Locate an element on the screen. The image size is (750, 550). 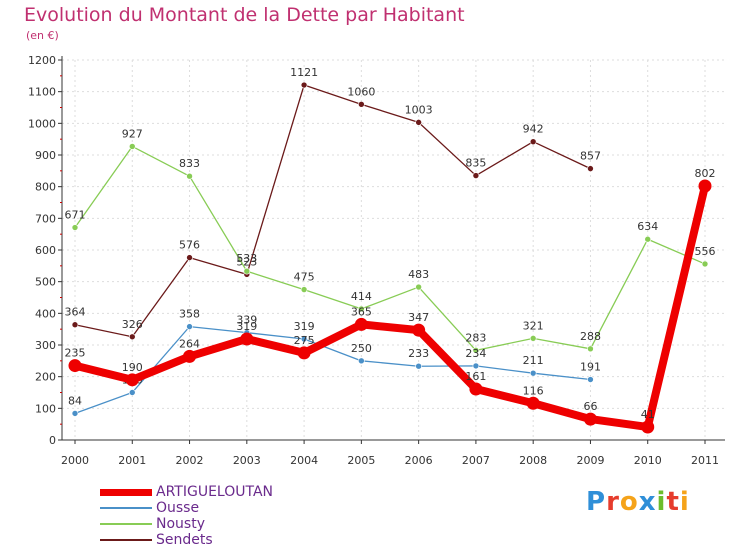
data-label: 347 is located at coordinates (418, 317).